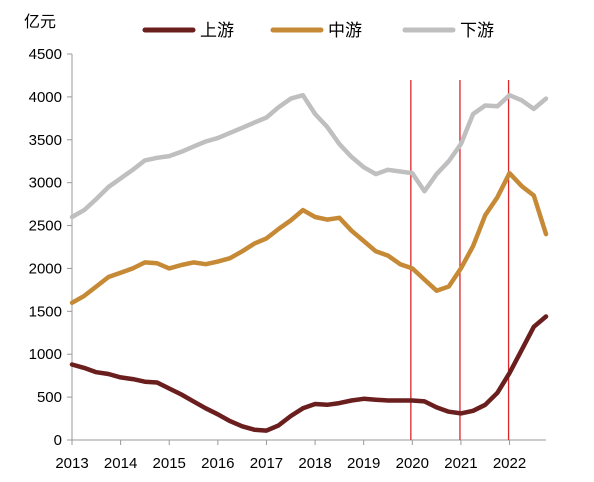 The width and height of the screenshot is (594, 482). Describe the element at coordinates (363, 463) in the screenshot. I see `x-tick-label: 2019` at that location.